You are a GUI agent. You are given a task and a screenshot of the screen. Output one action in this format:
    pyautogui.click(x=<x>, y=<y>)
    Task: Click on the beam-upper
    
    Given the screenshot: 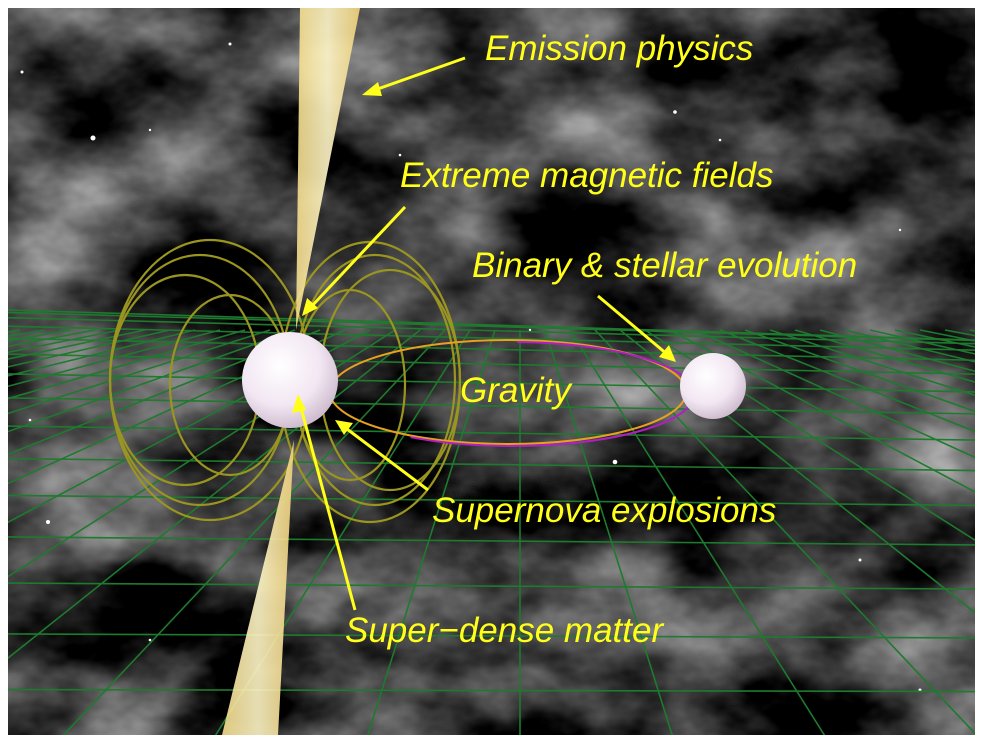 What is the action you would take?
    pyautogui.click(x=328, y=169)
    